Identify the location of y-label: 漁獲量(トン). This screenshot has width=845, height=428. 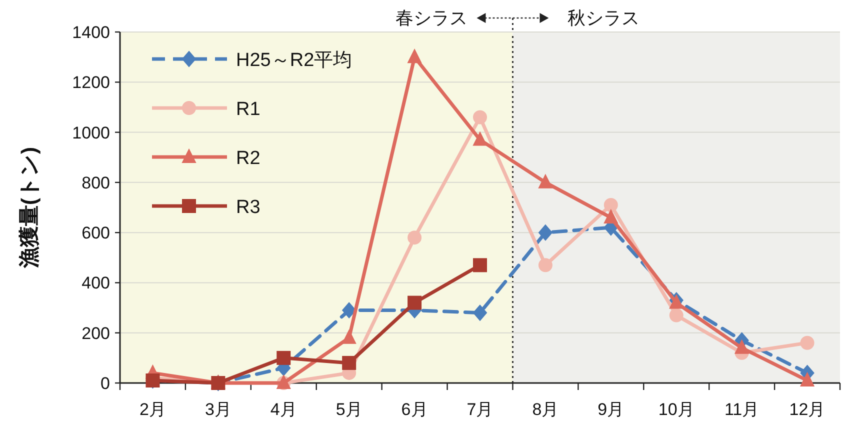
(29, 207).